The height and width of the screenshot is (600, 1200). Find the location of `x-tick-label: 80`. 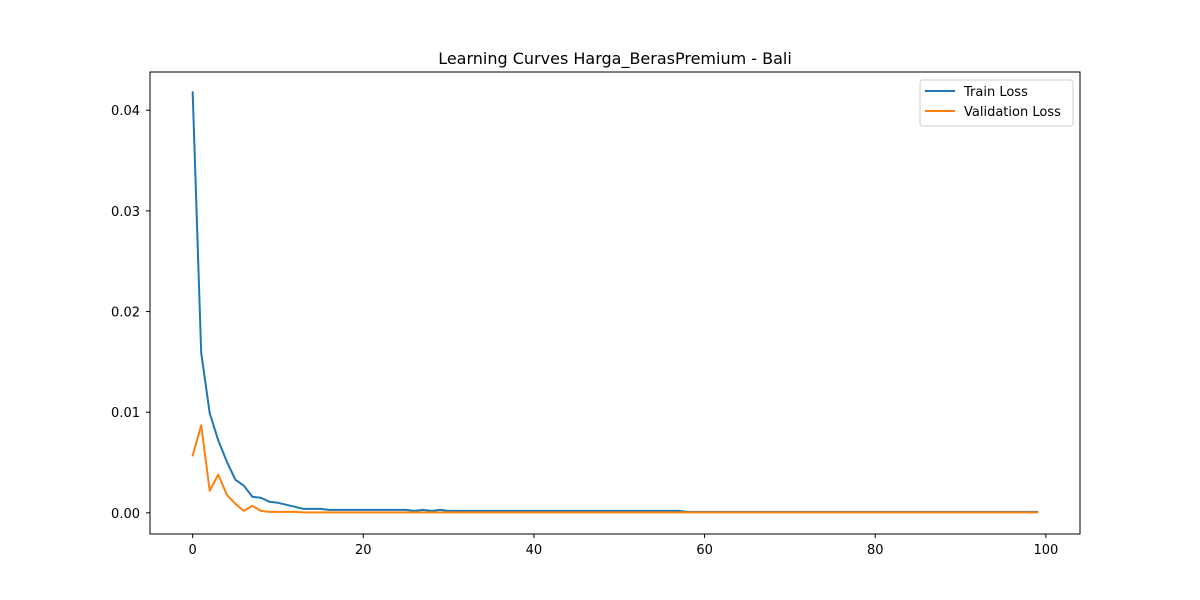

x-tick-label: 80 is located at coordinates (875, 550).